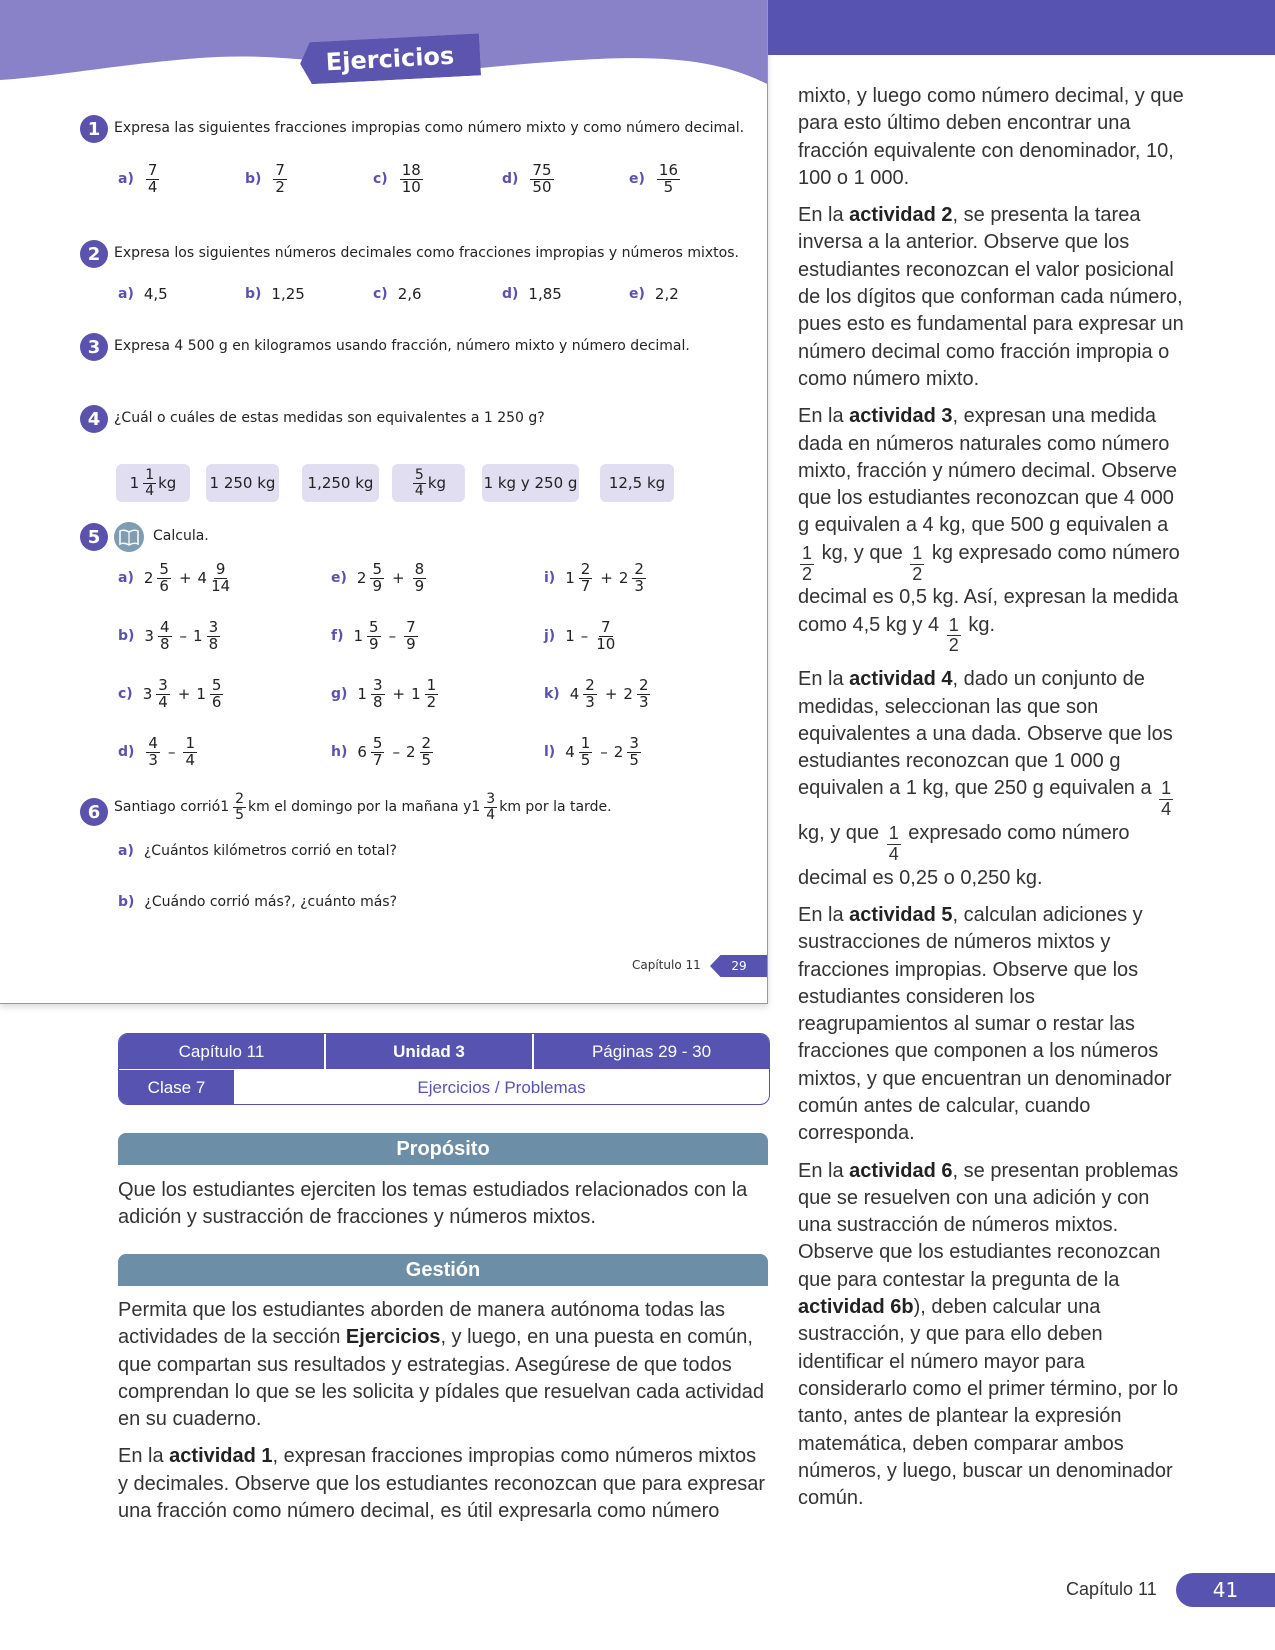 This screenshot has height=1650, width=1275. Describe the element at coordinates (360, 807) in the screenshot. I see `text-segment: km el domingo por la mañana y` at that location.